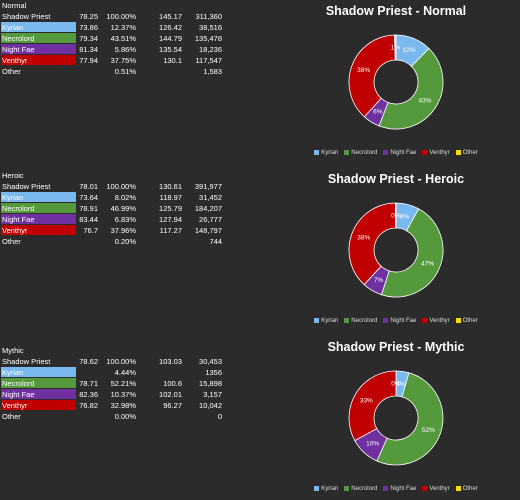 This screenshot has width=520, height=500. I want to click on table-row: Night Fae 82.36 10.37% 102.01 3,157, so click(120, 394).